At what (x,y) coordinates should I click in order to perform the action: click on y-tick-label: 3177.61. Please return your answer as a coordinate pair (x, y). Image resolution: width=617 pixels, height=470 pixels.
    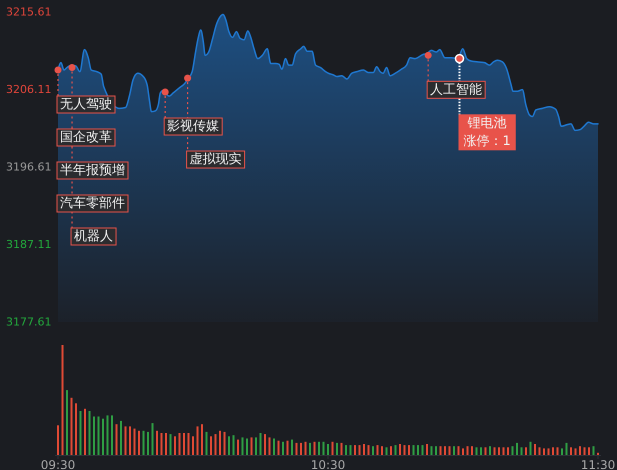
    Looking at the image, I should click on (29, 322).